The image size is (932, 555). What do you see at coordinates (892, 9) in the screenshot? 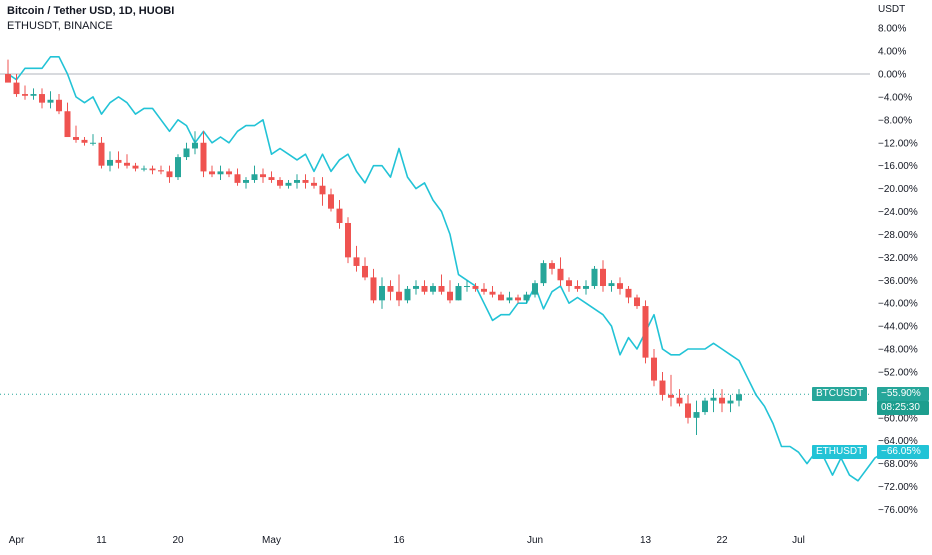
I see `currency-label: USDT` at bounding box center [892, 9].